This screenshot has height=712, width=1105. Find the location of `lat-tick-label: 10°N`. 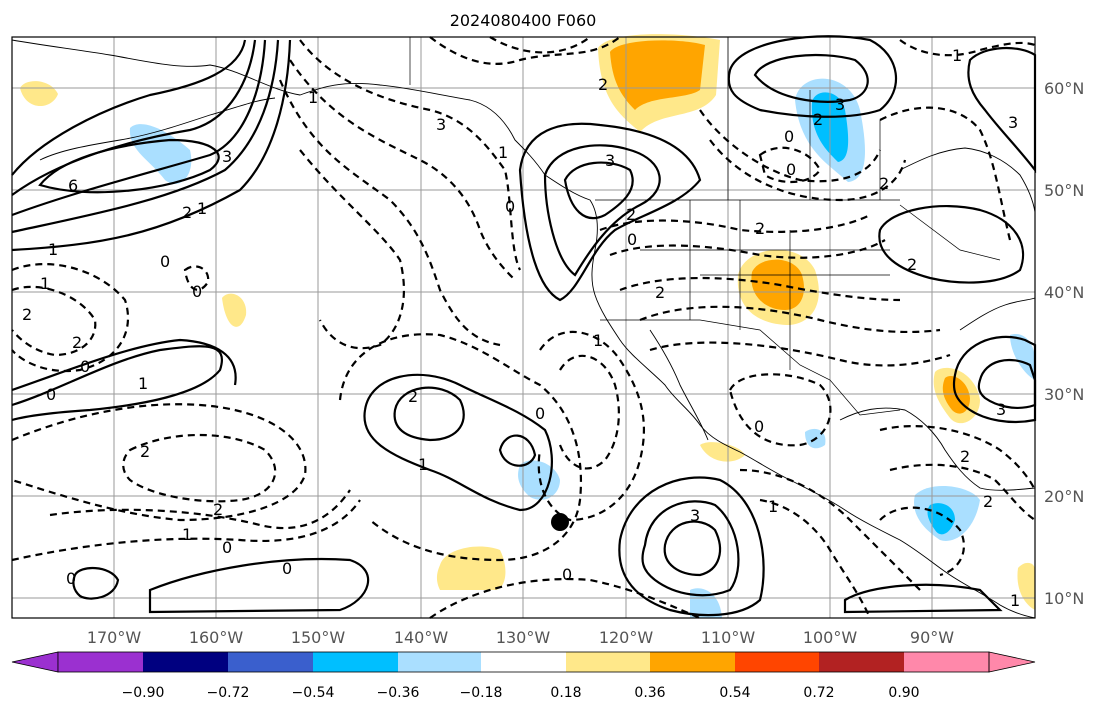

lat-tick-label: 10°N is located at coordinates (1064, 598).